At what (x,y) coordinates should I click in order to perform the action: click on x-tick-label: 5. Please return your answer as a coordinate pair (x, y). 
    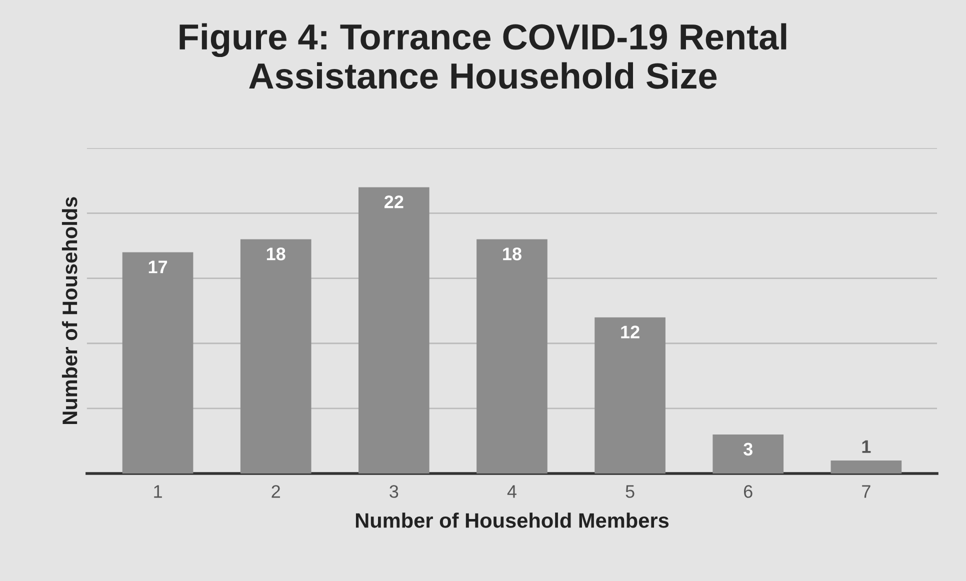
    Looking at the image, I should click on (630, 491).